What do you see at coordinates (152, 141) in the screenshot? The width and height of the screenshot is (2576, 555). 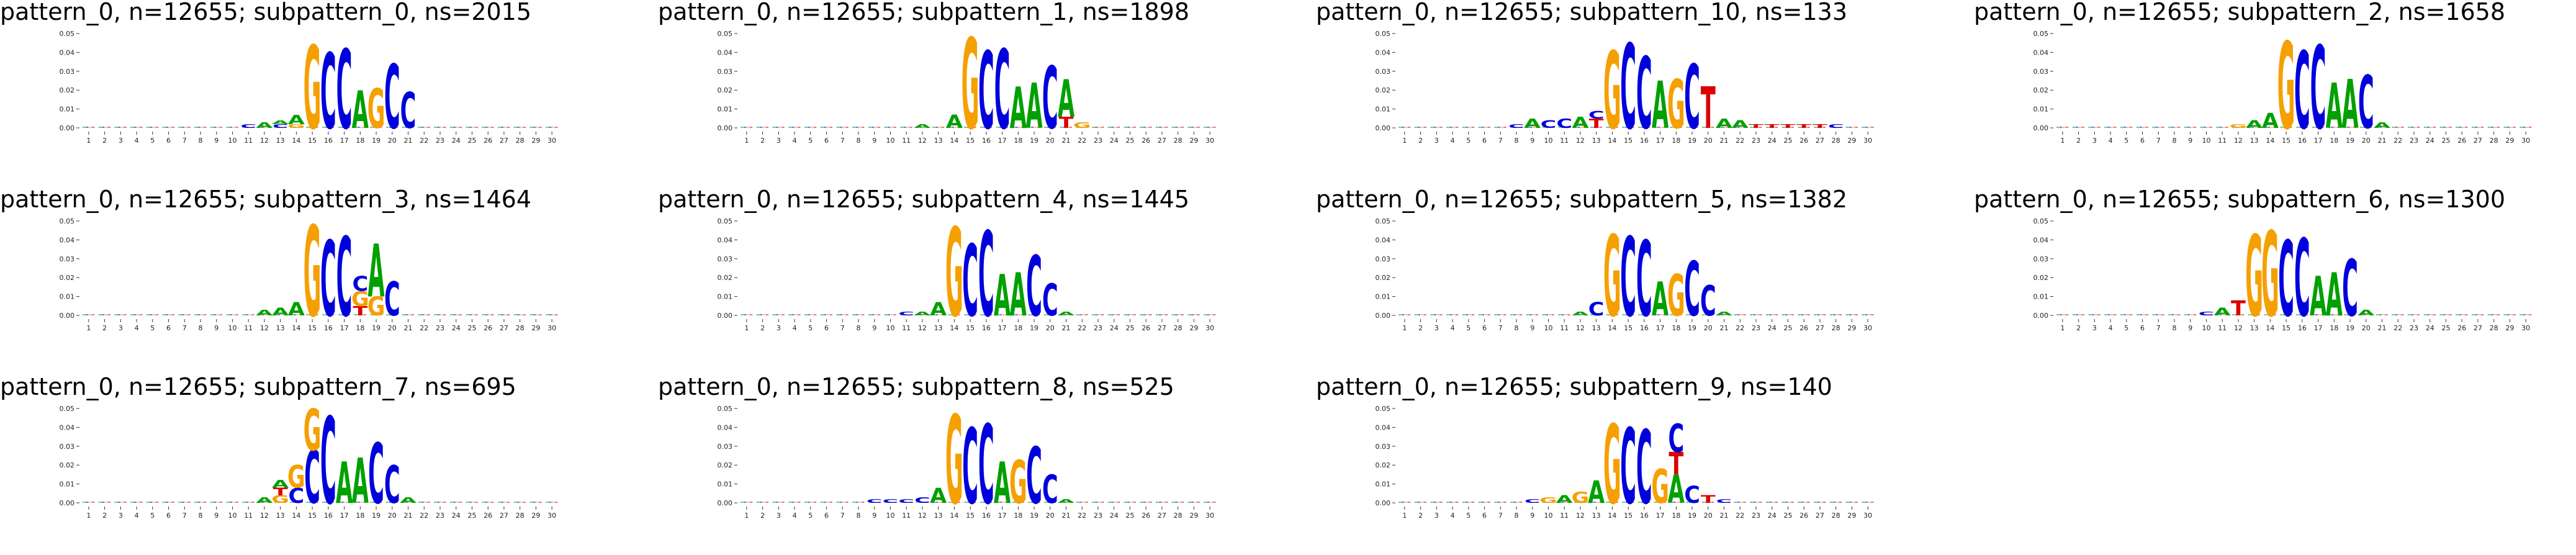 I see `x-tick-label: 5` at bounding box center [152, 141].